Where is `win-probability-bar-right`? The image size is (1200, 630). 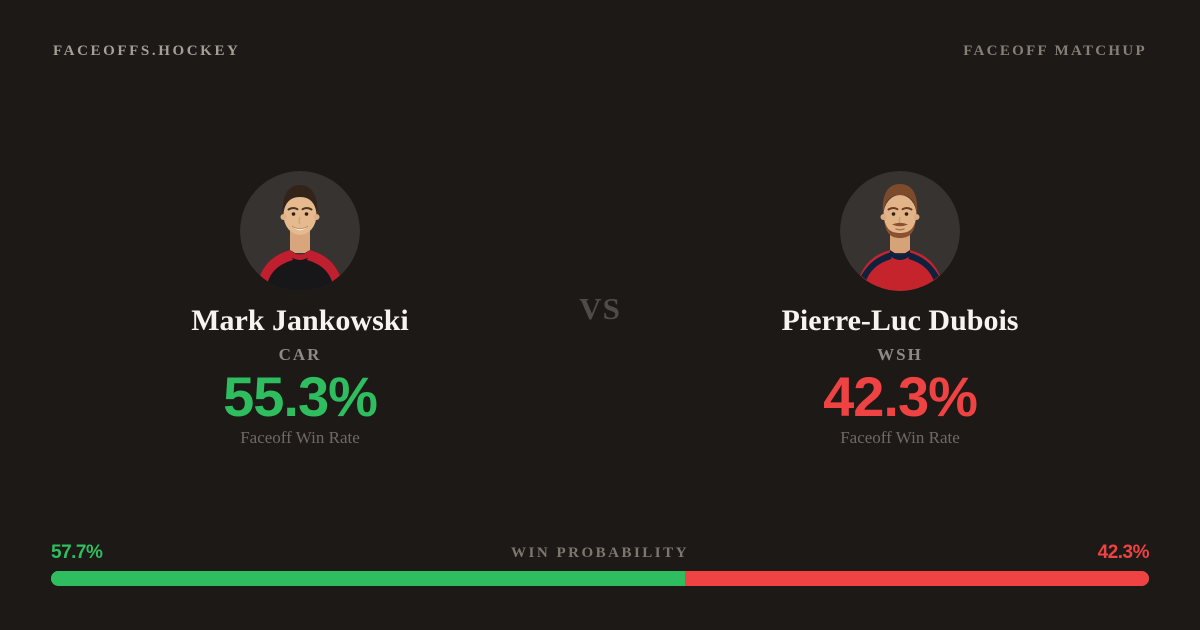 win-probability-bar-right is located at coordinates (916, 578).